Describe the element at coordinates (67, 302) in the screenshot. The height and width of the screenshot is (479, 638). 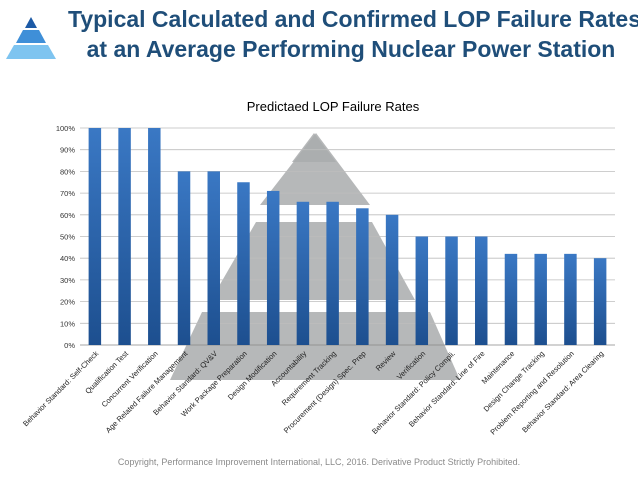
I see `y-tick-label: 20%` at that location.